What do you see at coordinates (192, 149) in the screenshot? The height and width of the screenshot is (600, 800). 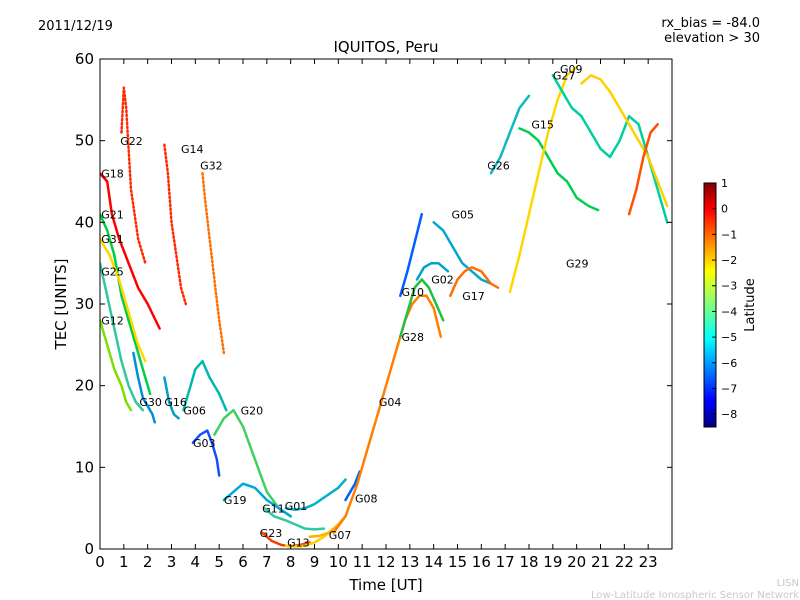 I see `series-label-g14: G14` at bounding box center [192, 149].